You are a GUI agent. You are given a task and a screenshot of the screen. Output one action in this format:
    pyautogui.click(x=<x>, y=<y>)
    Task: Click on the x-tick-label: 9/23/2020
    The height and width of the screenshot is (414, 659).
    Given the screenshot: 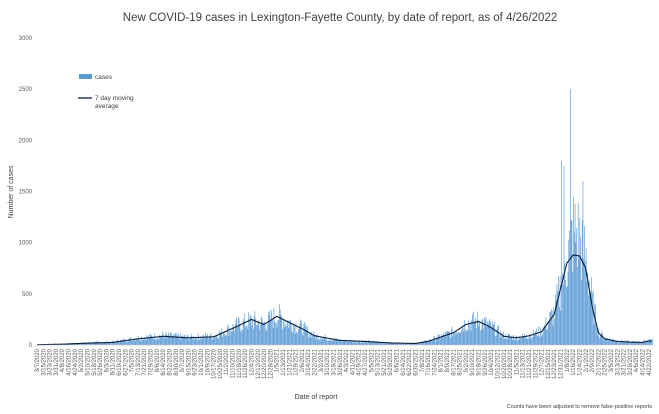 What is the action you would take?
    pyautogui.click(x=196, y=361)
    